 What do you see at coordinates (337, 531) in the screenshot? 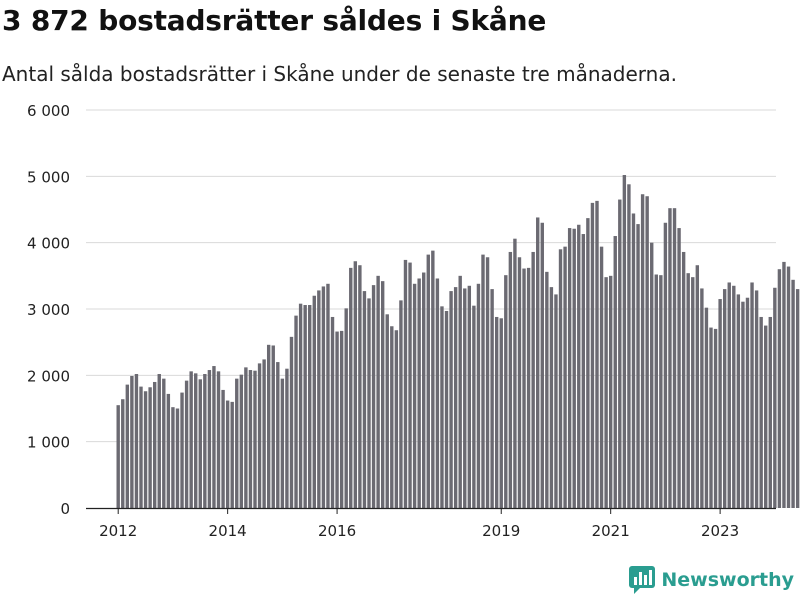
I see `x-tick-label: 2016` at bounding box center [337, 531].